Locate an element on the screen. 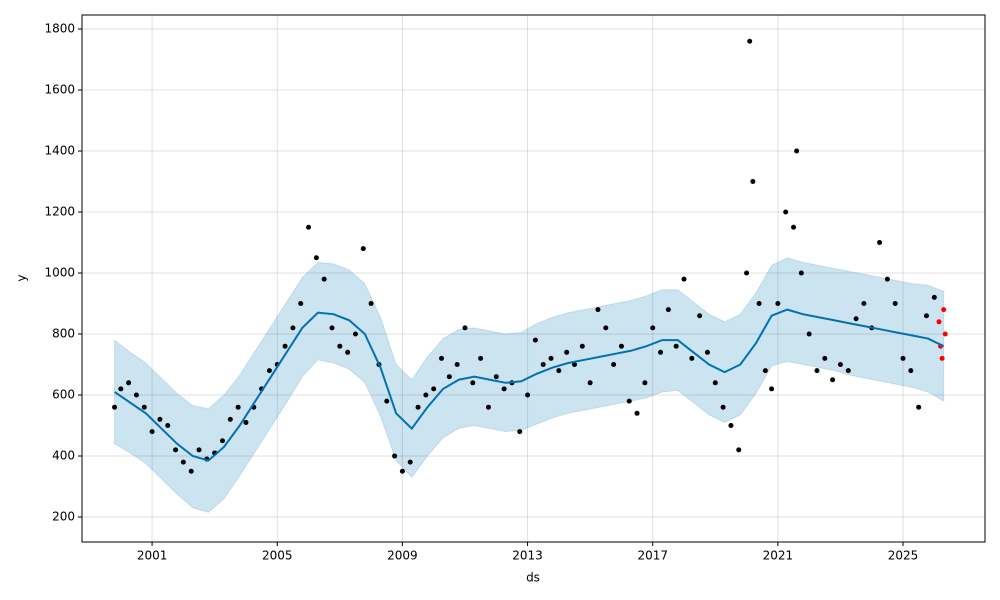 This screenshot has width=1000, height=600. y-tick-label: 1600 is located at coordinates (59, 90).